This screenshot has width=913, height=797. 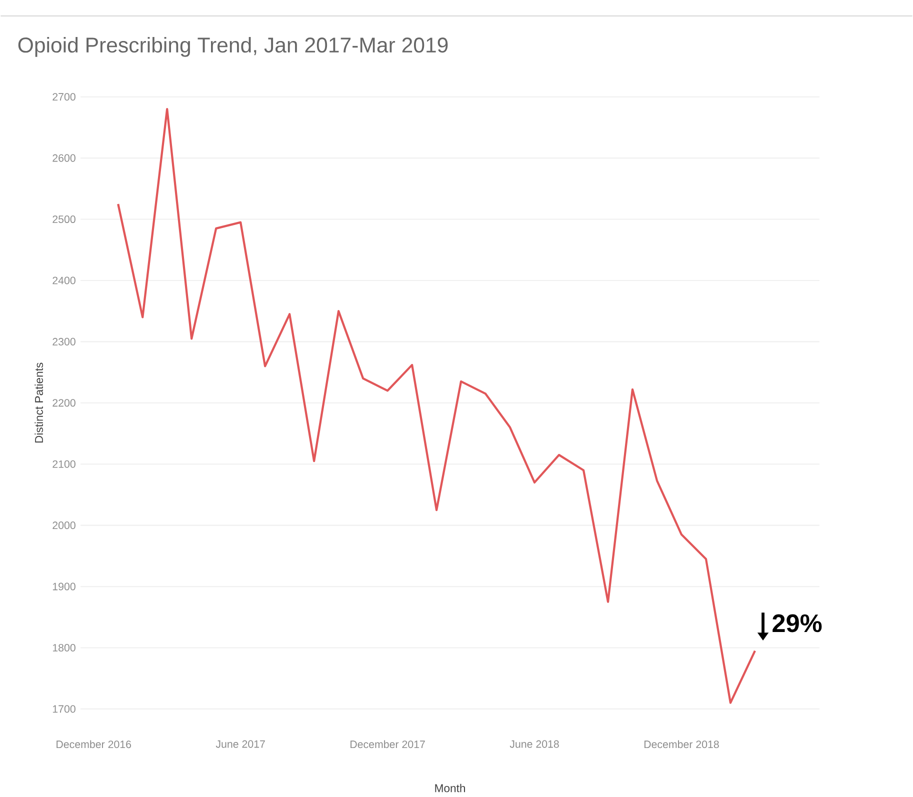 What do you see at coordinates (94, 744) in the screenshot?
I see `x-tick-label: December 2016` at bounding box center [94, 744].